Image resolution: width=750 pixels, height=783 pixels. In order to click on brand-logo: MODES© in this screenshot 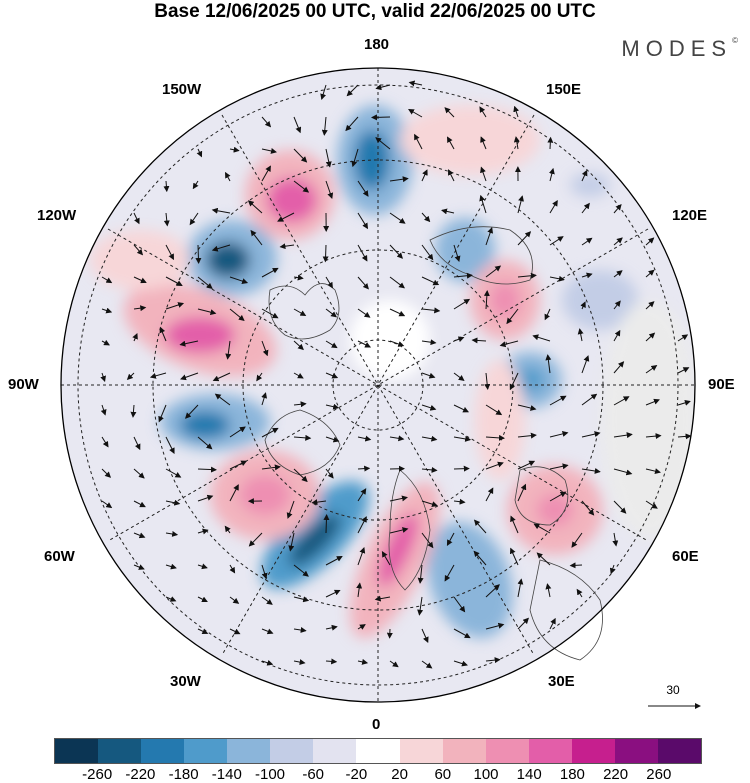, I will do `click(679, 48)`.